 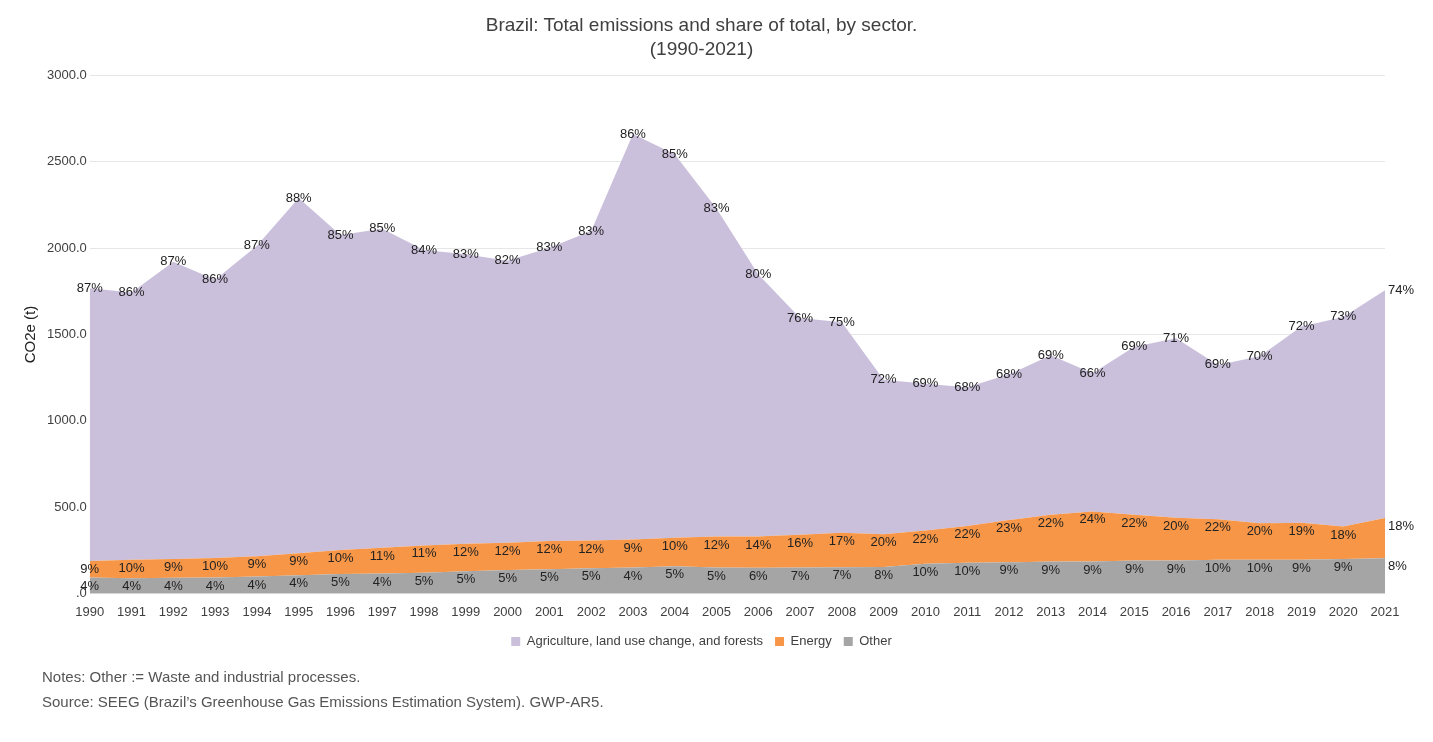 What do you see at coordinates (1092, 519) in the screenshot?
I see `annotation: 24%` at bounding box center [1092, 519].